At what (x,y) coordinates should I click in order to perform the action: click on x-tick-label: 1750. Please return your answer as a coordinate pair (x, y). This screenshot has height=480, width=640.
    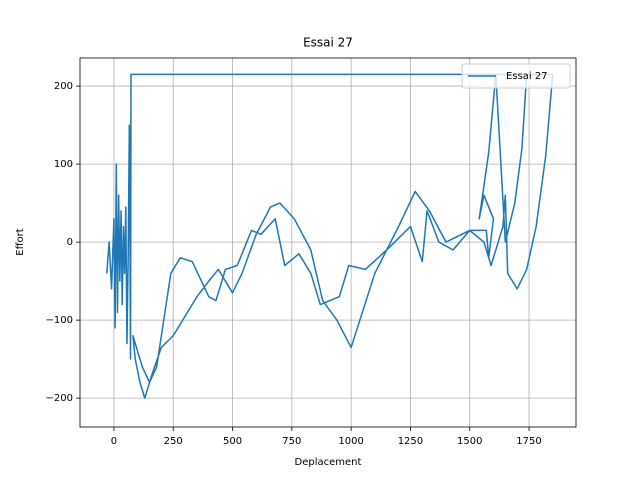
    Looking at the image, I should click on (528, 441).